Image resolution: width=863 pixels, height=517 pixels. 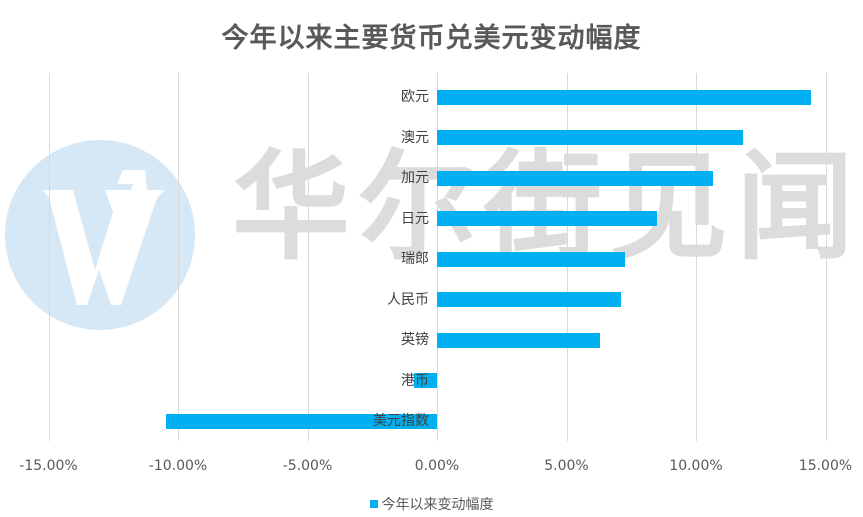 What do you see at coordinates (408, 299) in the screenshot?
I see `category-label: 人民币` at bounding box center [408, 299].